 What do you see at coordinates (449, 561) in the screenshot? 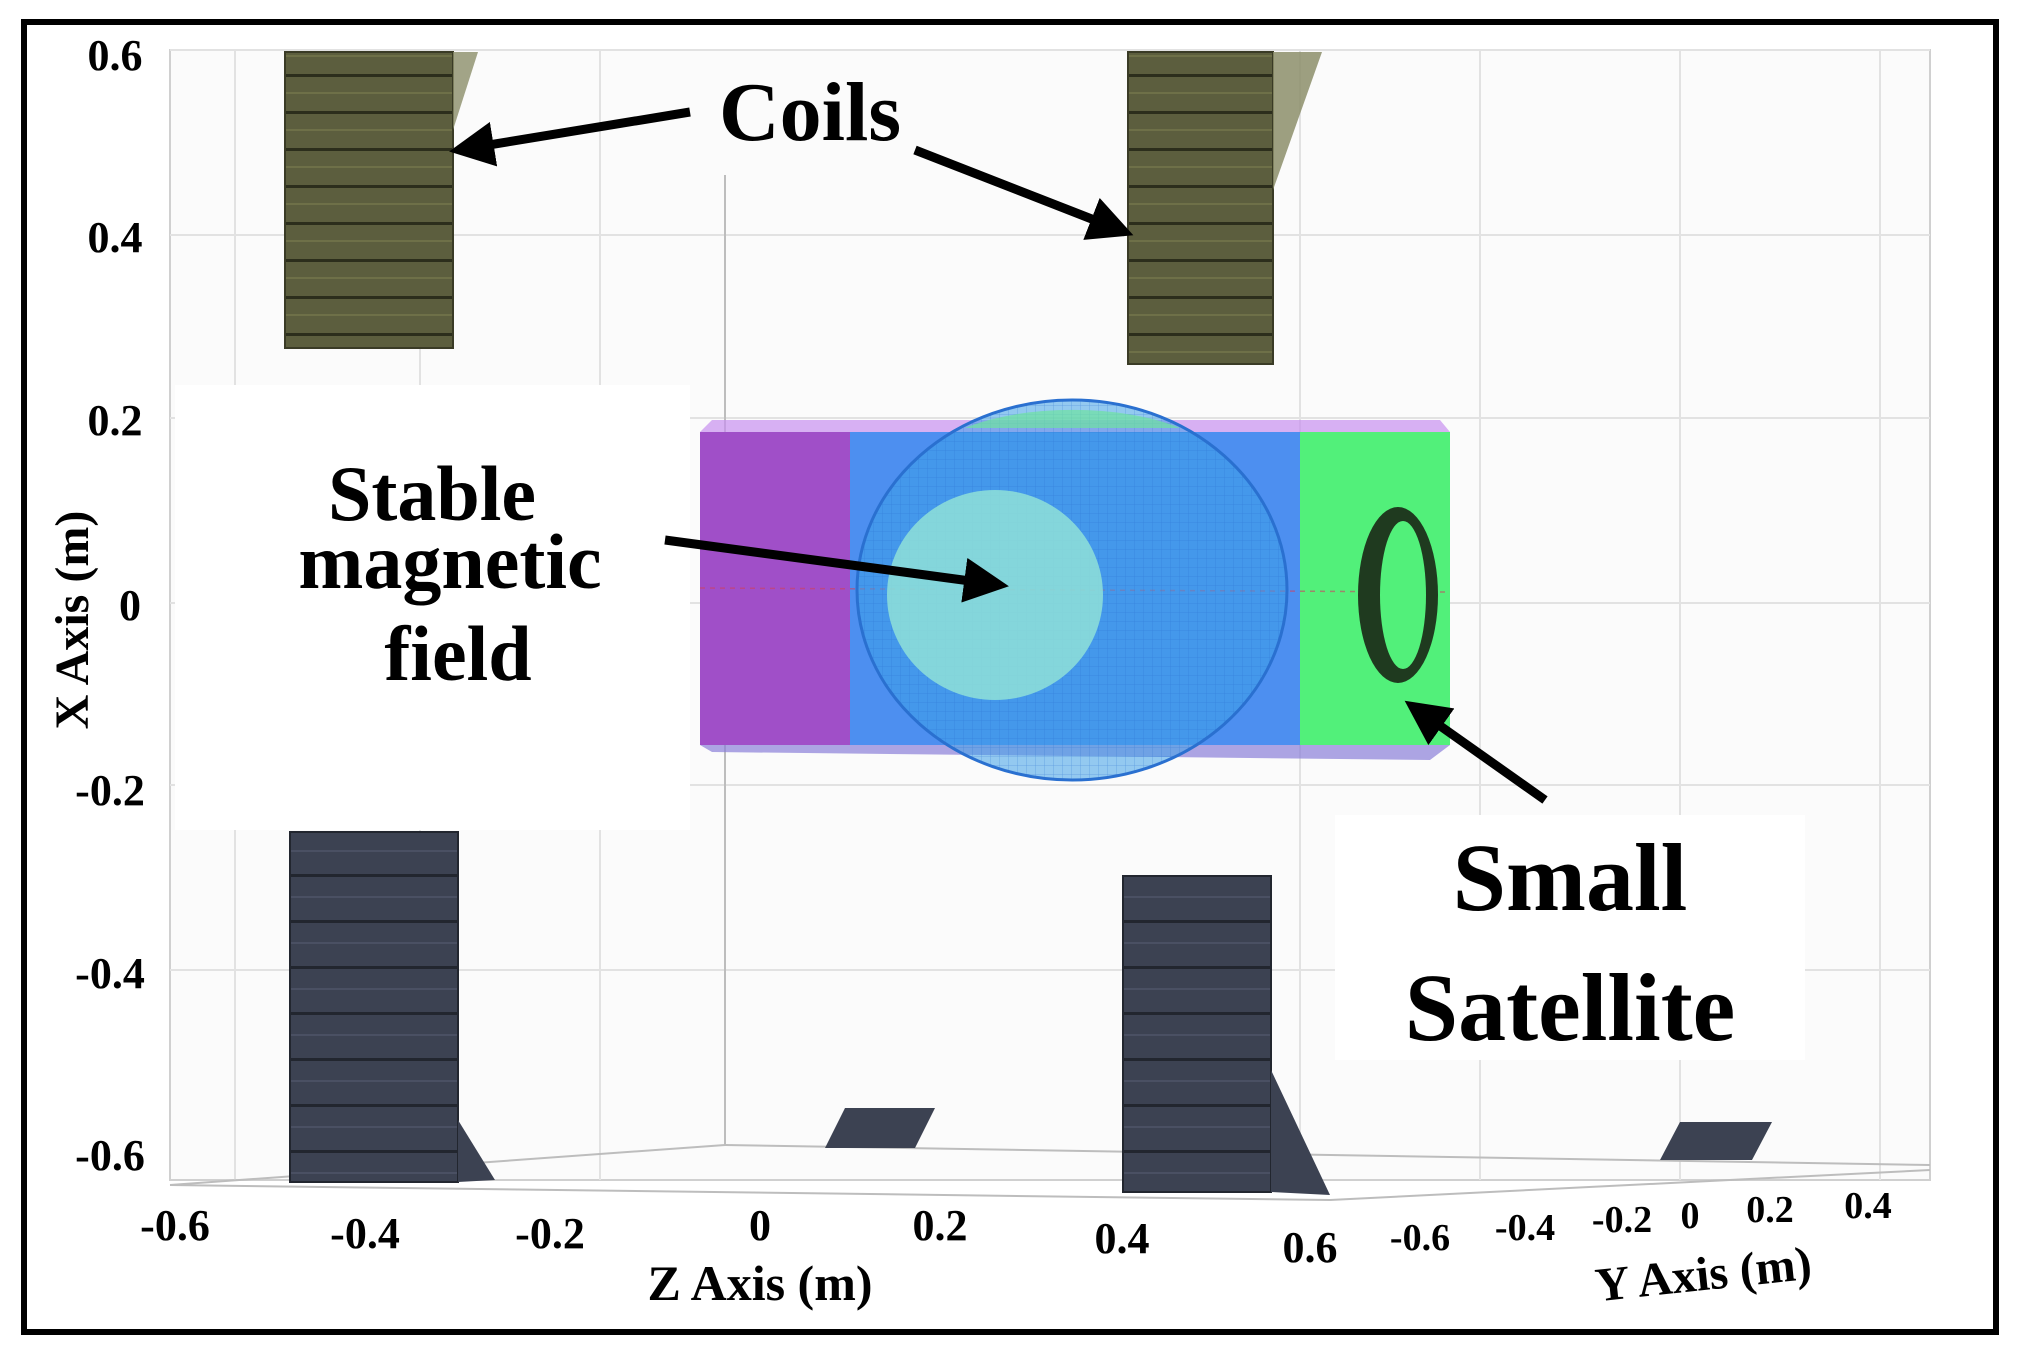
I see `field-label-line2: magnetic` at bounding box center [449, 561].